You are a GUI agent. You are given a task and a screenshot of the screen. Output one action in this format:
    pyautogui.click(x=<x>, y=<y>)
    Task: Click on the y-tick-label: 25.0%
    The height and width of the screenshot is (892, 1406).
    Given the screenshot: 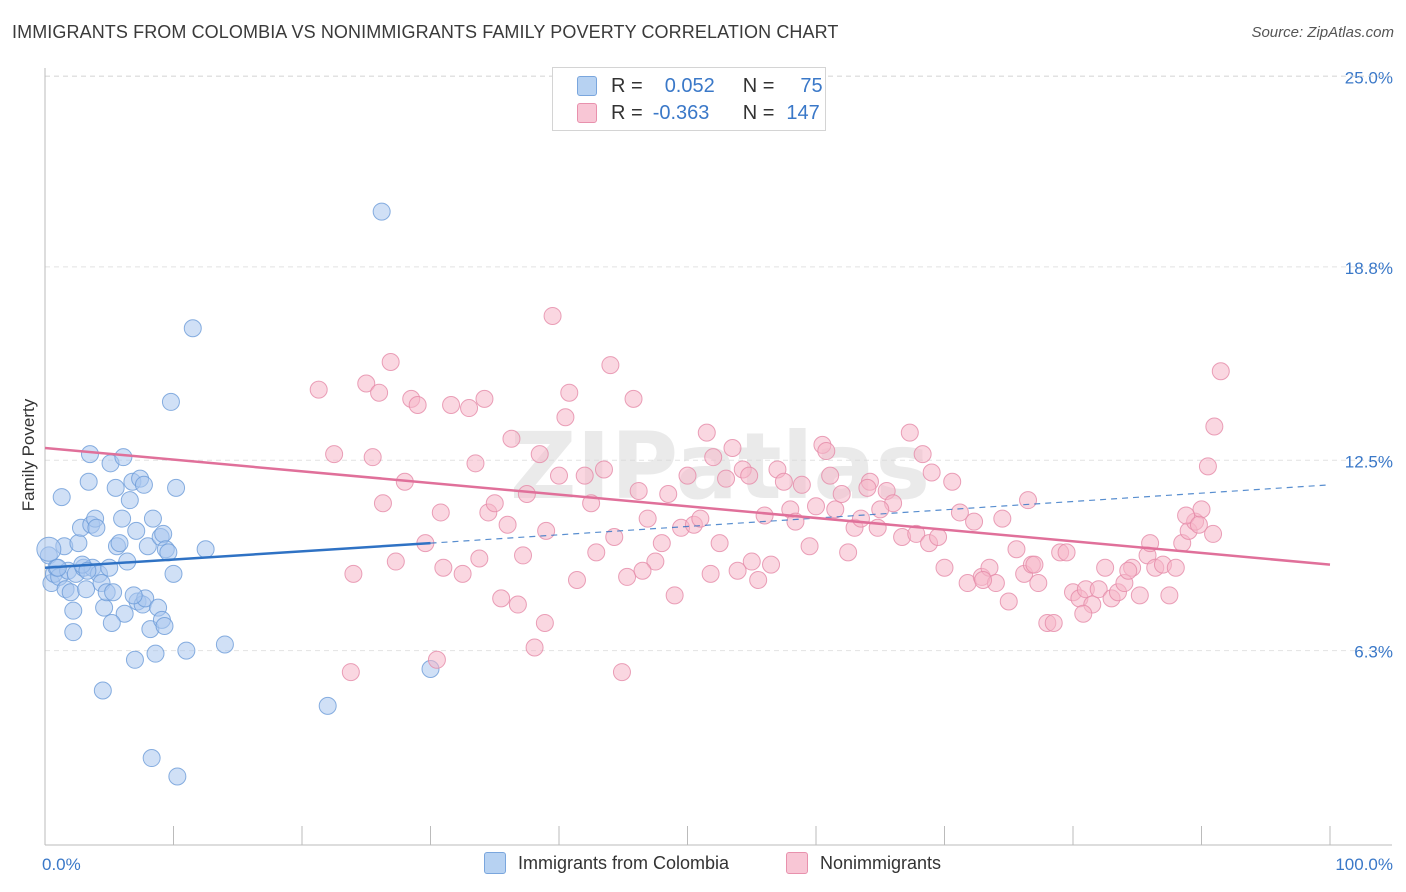 What is the action you would take?
    pyautogui.click(x=1369, y=78)
    